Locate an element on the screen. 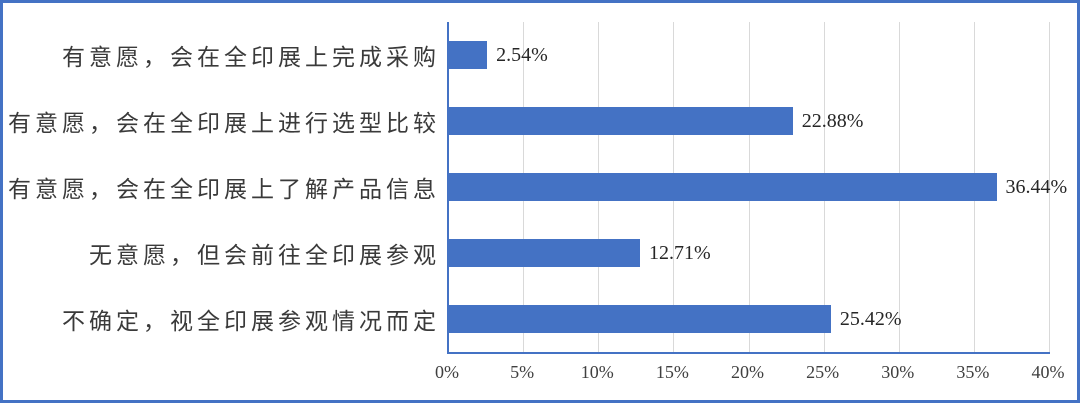 Image resolution: width=1080 pixels, height=403 pixels. x-tick-label: 0% is located at coordinates (447, 372).